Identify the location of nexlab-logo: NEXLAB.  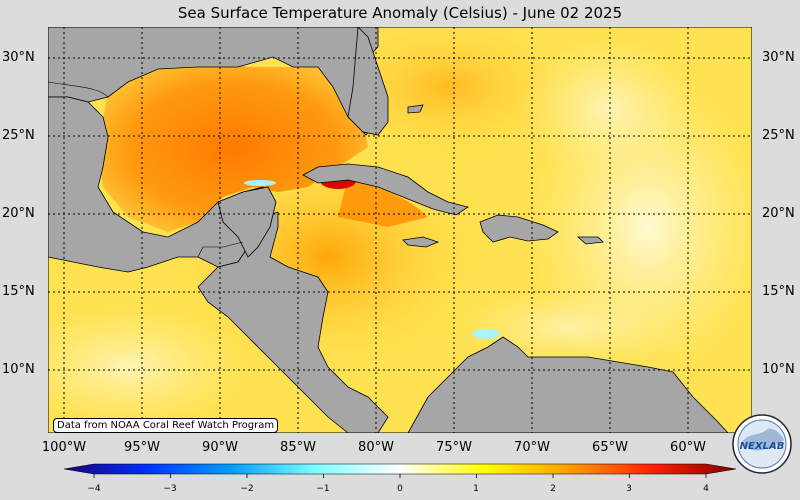
(762, 444).